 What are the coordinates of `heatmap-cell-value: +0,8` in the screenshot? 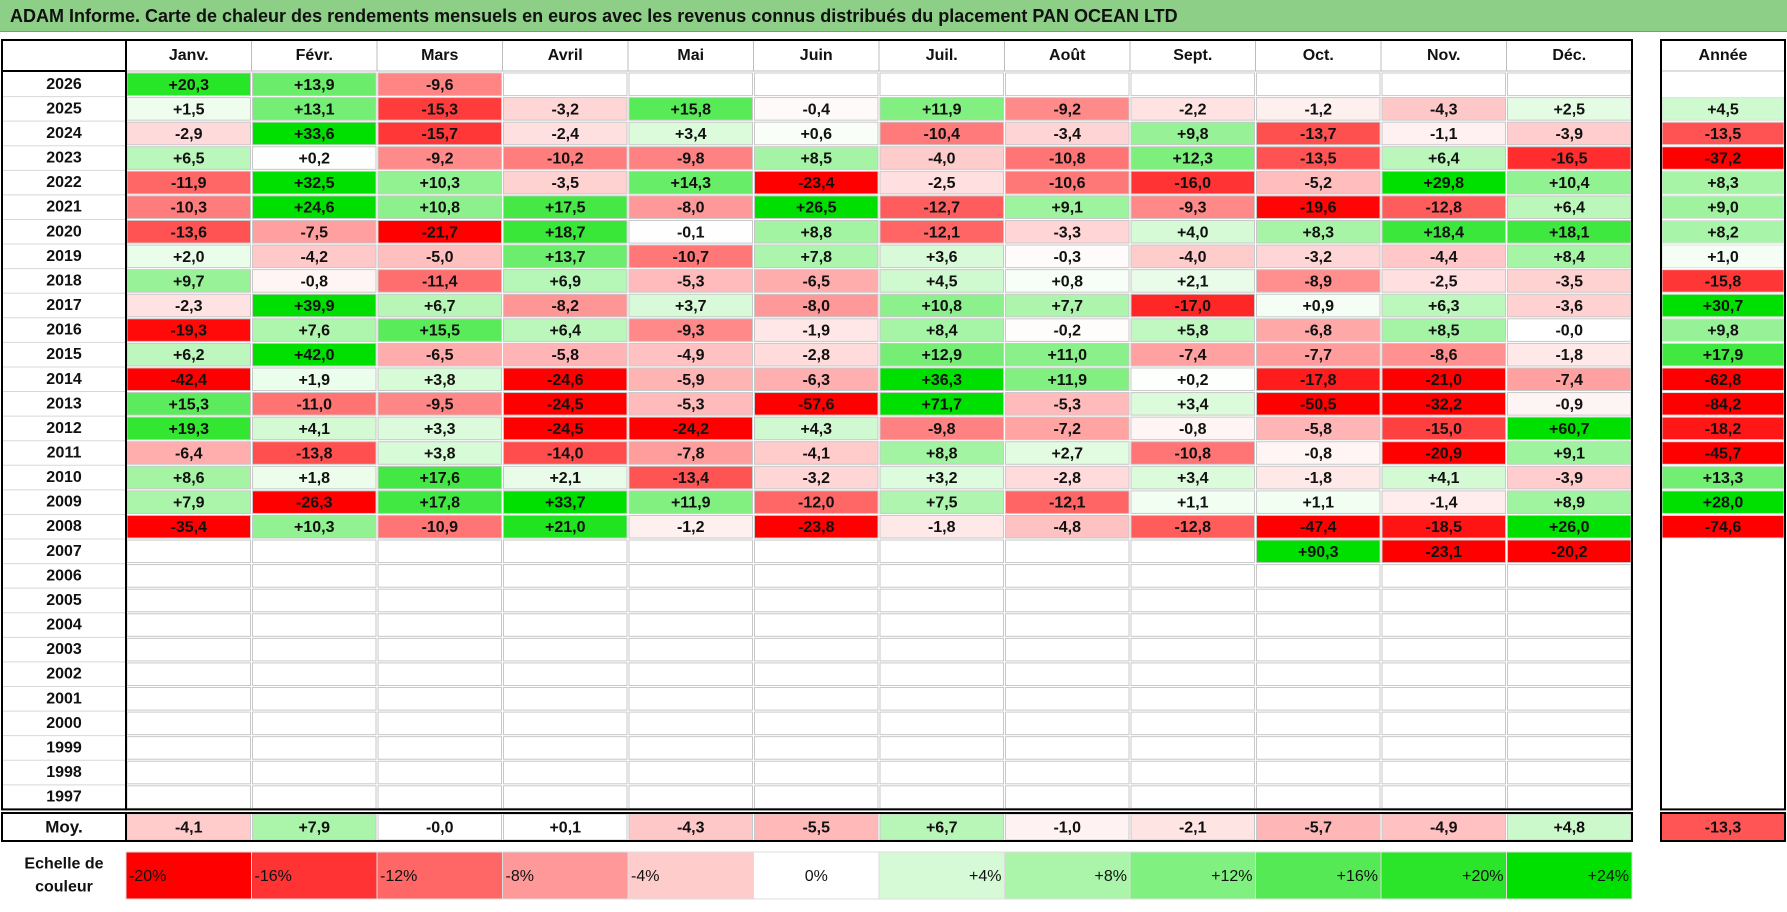 It's located at (1067, 281).